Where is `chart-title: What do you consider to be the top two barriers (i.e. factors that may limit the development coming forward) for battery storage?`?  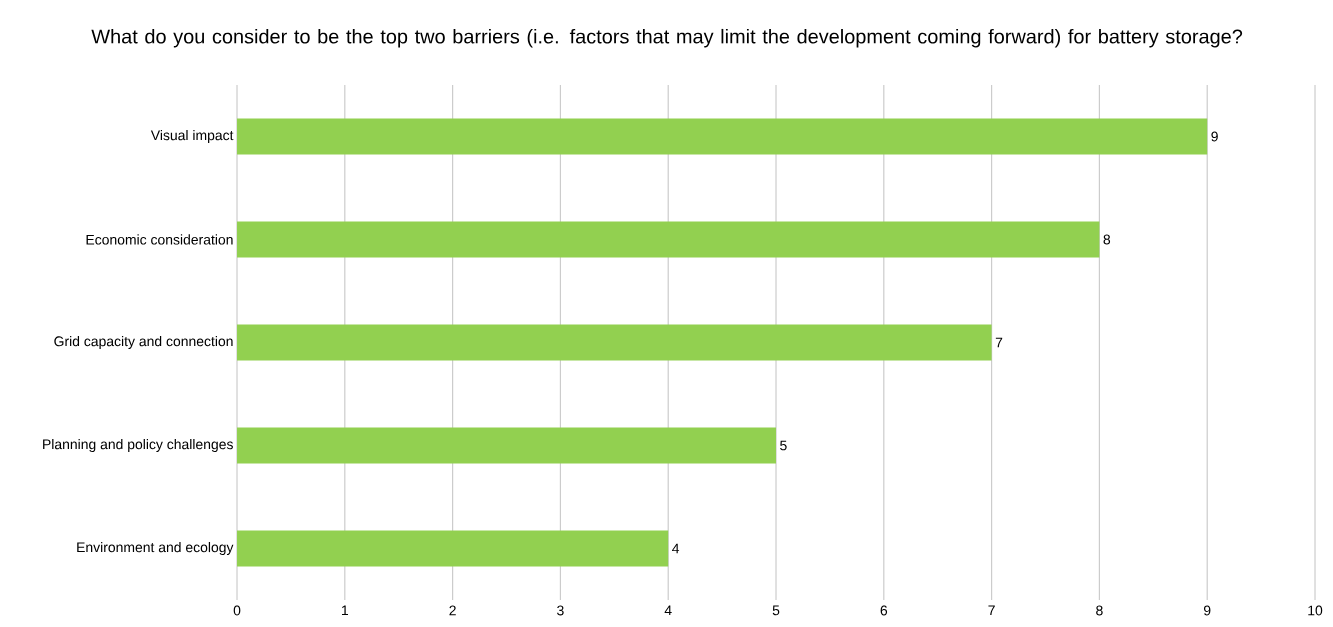
chart-title: What do you consider to be the top two barriers (i.e. factors that may limit the development coming forward) for battery storage? is located at coordinates (667, 38).